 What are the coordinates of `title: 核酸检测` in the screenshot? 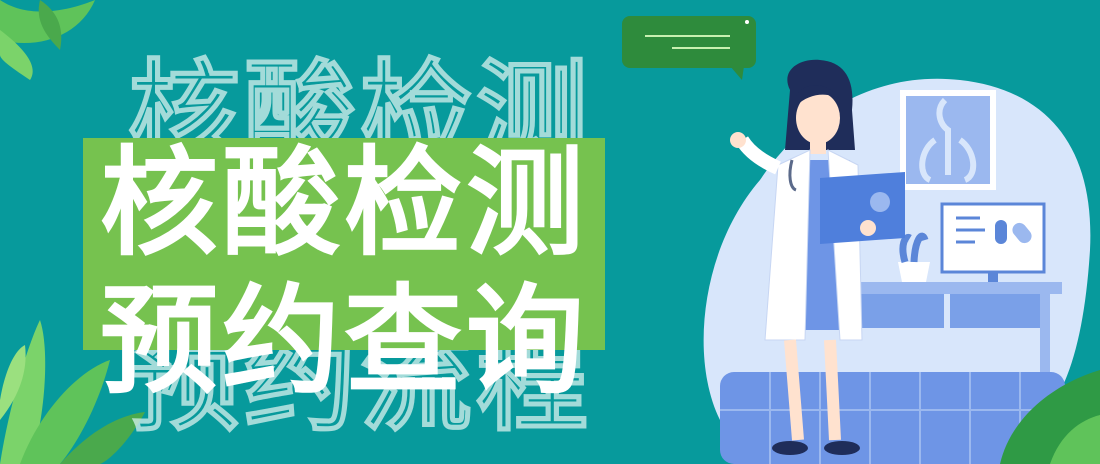 It's located at (344, 203).